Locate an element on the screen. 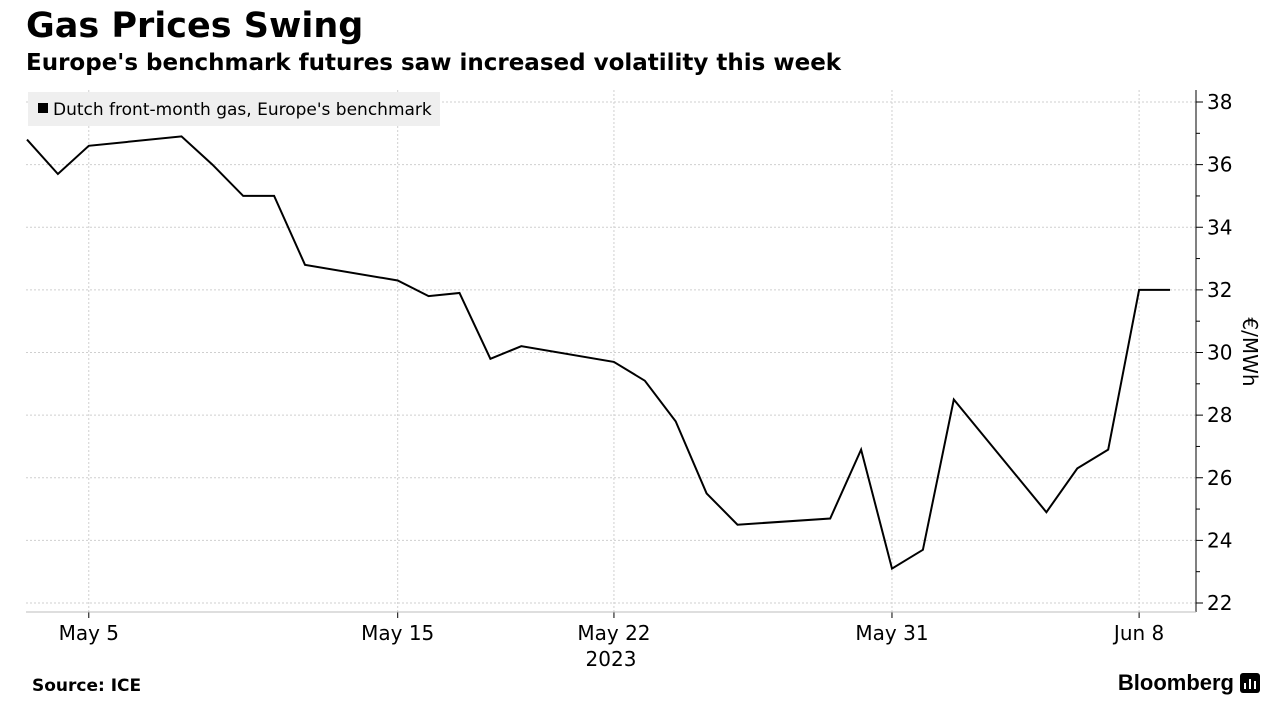  y-tick-label: 30 is located at coordinates (1219, 353).